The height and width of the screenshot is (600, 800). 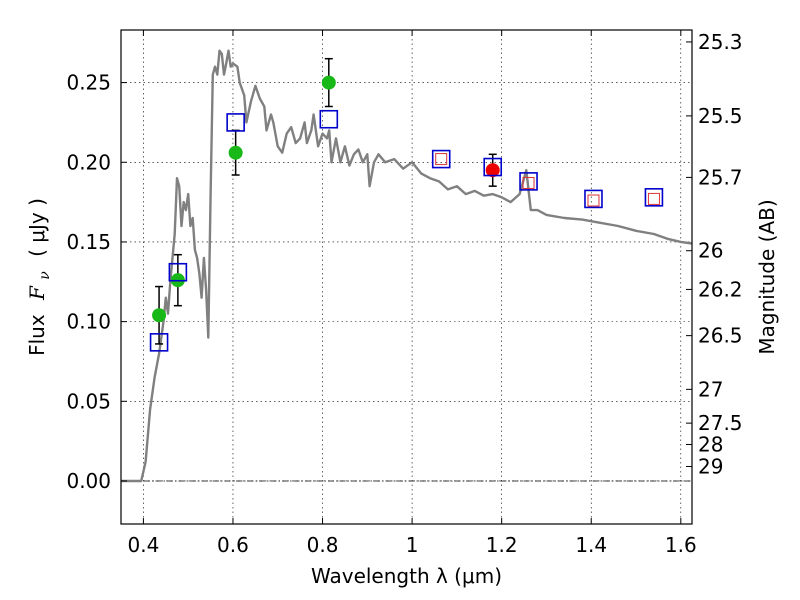 I want to click on y2-tick-label: 27, so click(x=710, y=389).